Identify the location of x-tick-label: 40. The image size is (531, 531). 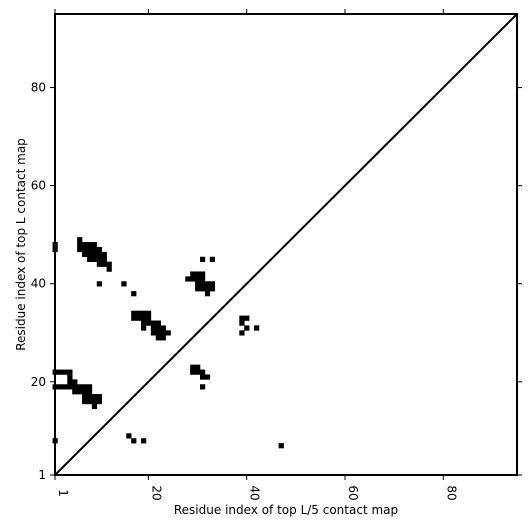
(255, 492).